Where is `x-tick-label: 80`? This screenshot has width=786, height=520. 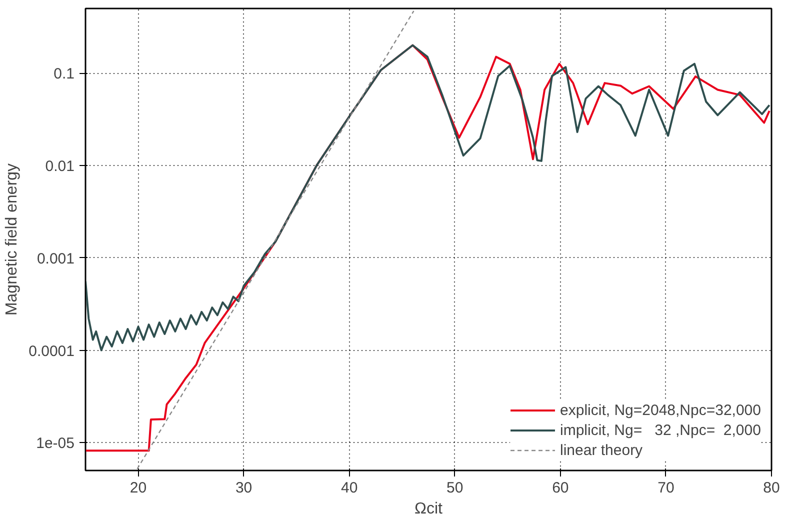 x-tick-label: 80 is located at coordinates (771, 488).